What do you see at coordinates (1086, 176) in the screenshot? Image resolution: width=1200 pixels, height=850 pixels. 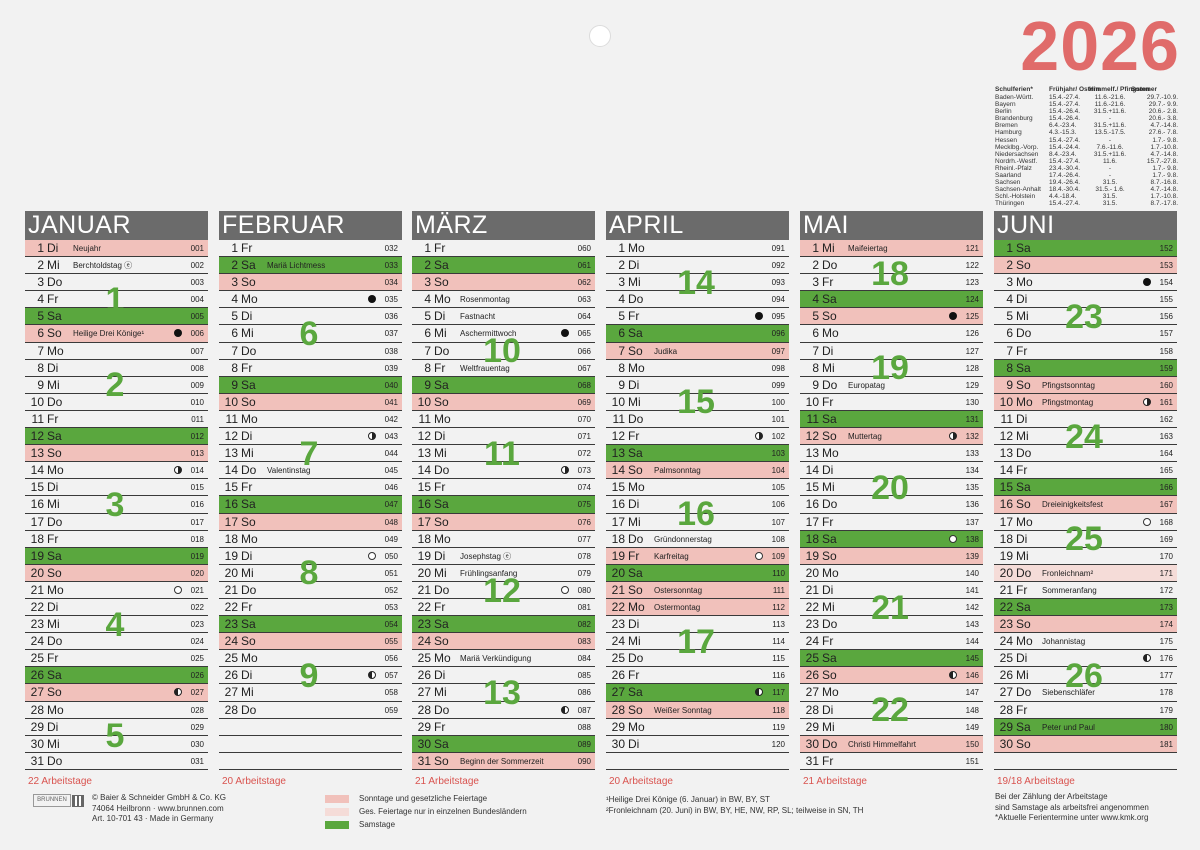 I see `school-holidays-row: Saarland 17.4.-26.4. -1.7.- 9.8.` at bounding box center [1086, 176].